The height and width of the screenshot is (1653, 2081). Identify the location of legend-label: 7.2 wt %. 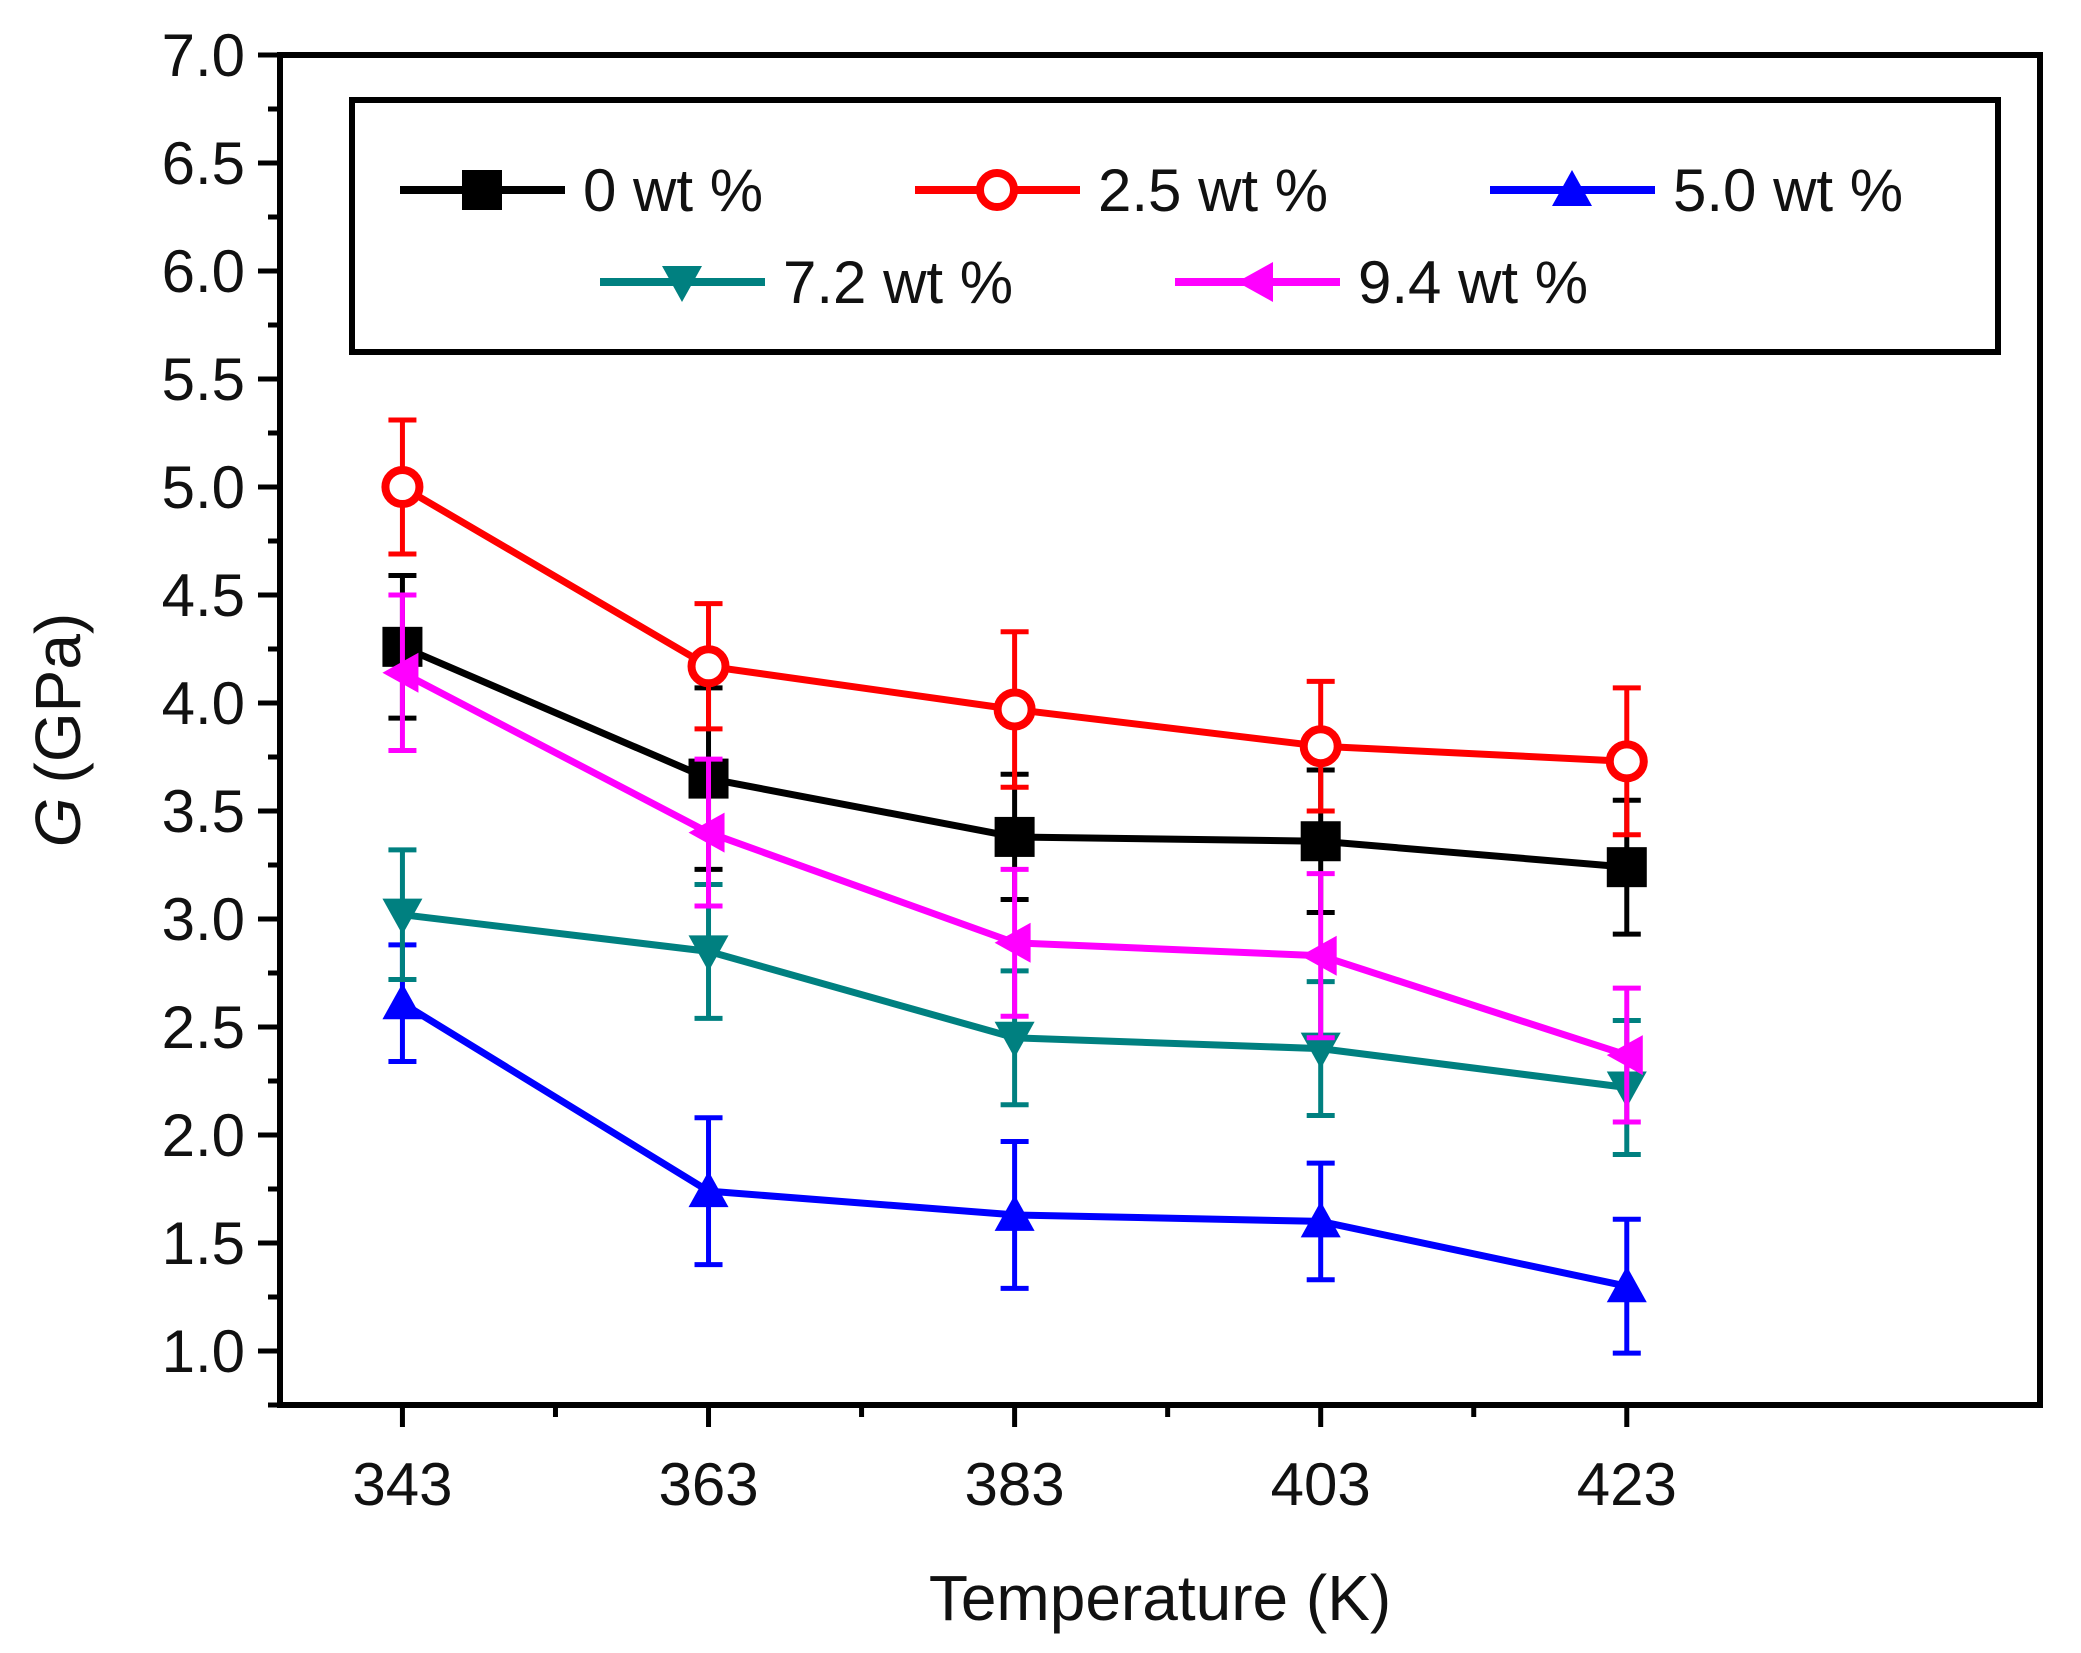
(898, 282).